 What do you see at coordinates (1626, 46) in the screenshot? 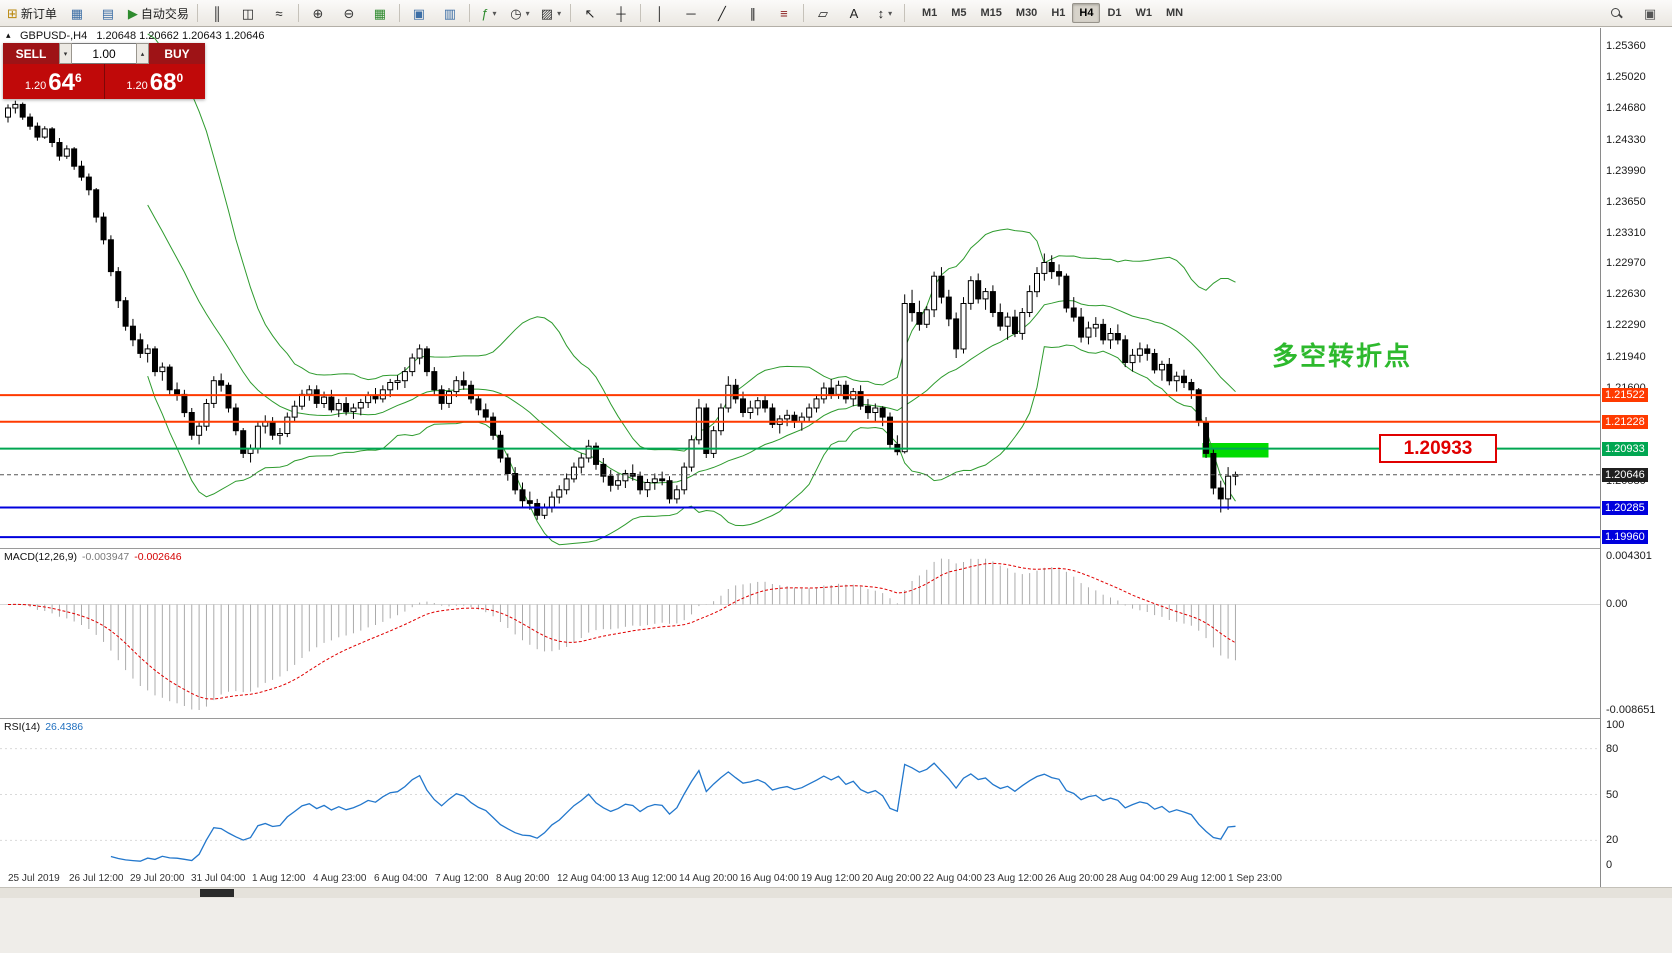
I see `axis-tick-label: 1.25360` at bounding box center [1626, 46].